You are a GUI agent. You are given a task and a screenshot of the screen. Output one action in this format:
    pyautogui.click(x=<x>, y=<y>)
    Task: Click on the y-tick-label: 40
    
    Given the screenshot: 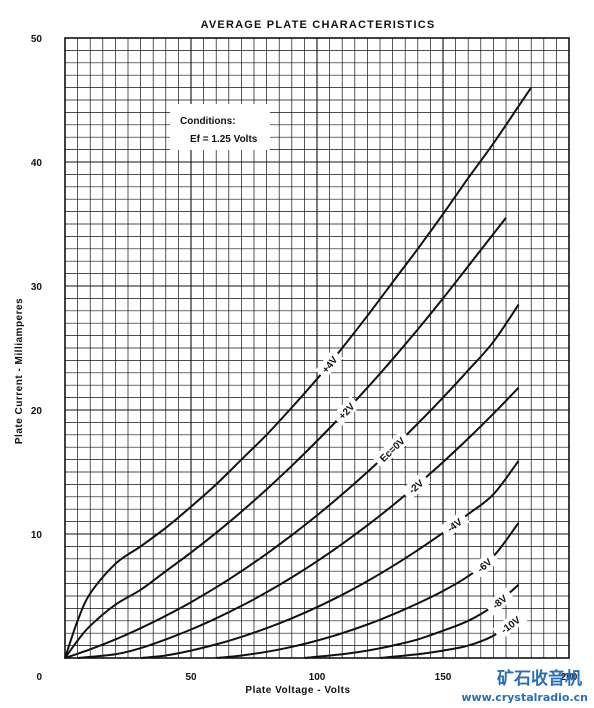 What is the action you would take?
    pyautogui.click(x=37, y=163)
    